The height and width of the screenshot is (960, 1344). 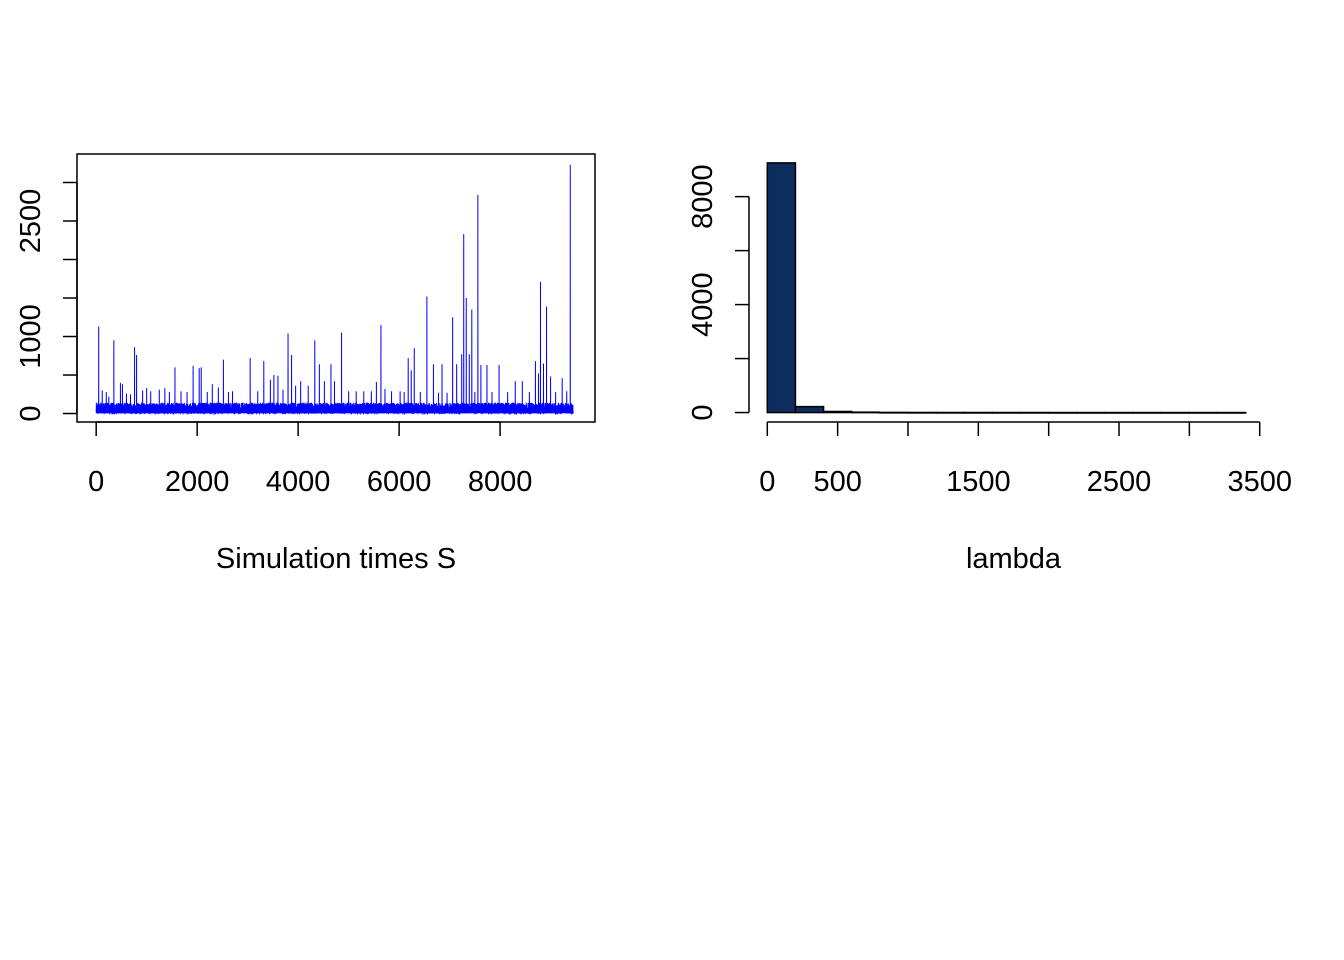 What do you see at coordinates (1014, 559) in the screenshot?
I see `hist-x-axis-label: lambda` at bounding box center [1014, 559].